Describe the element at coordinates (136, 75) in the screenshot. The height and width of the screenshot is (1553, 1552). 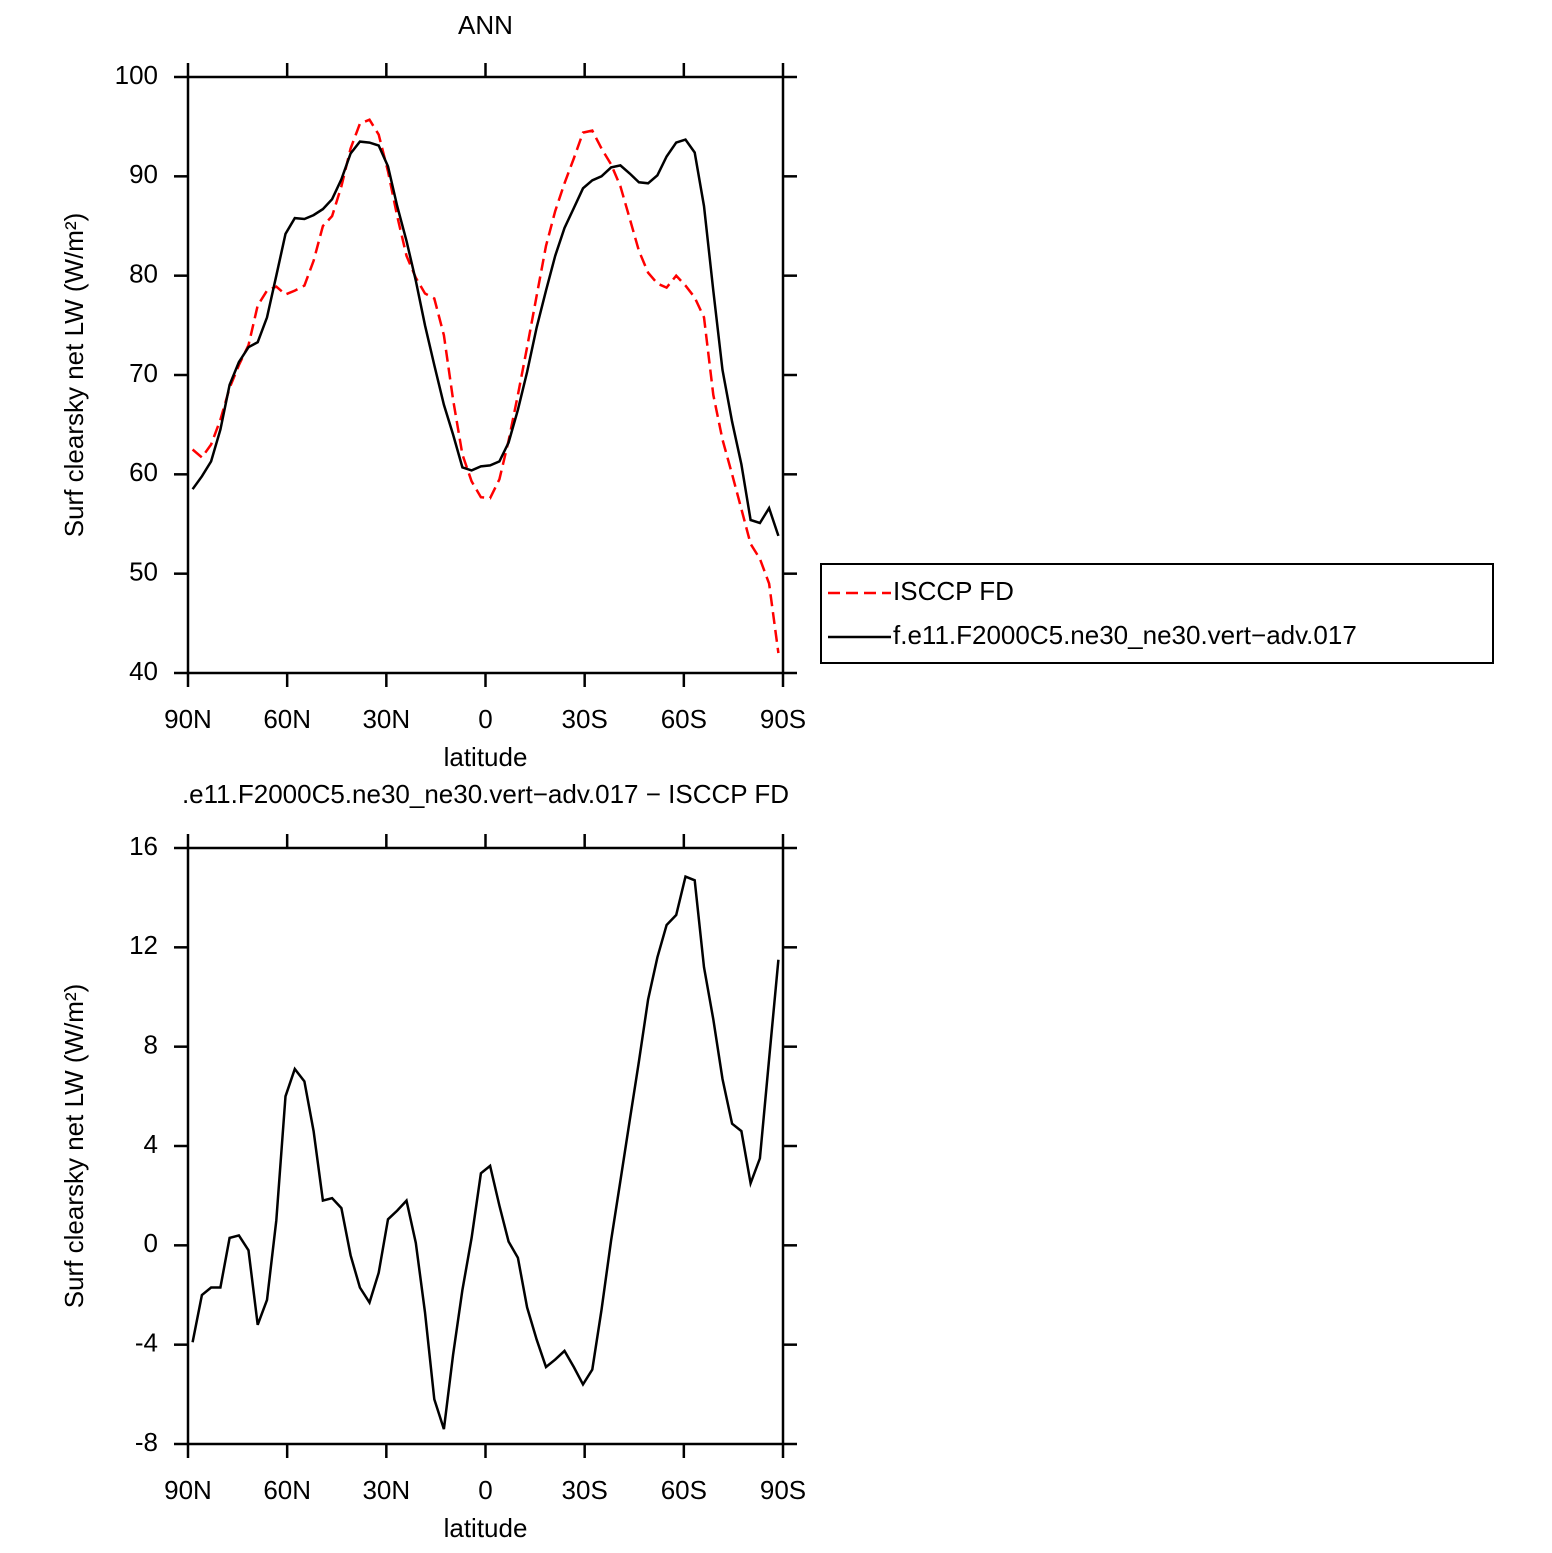
I see `y-tick-label: 100` at that location.